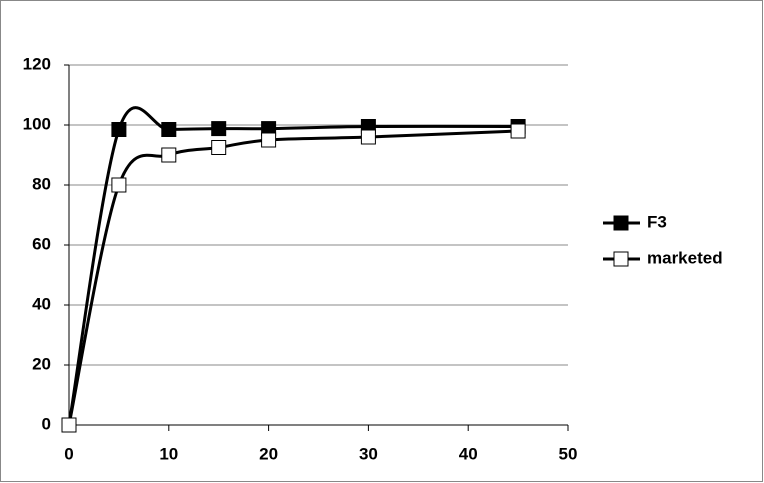 Image resolution: width=764 pixels, height=483 pixels. Describe the element at coordinates (46, 423) in the screenshot. I see `y-tick-label: 0` at that location.